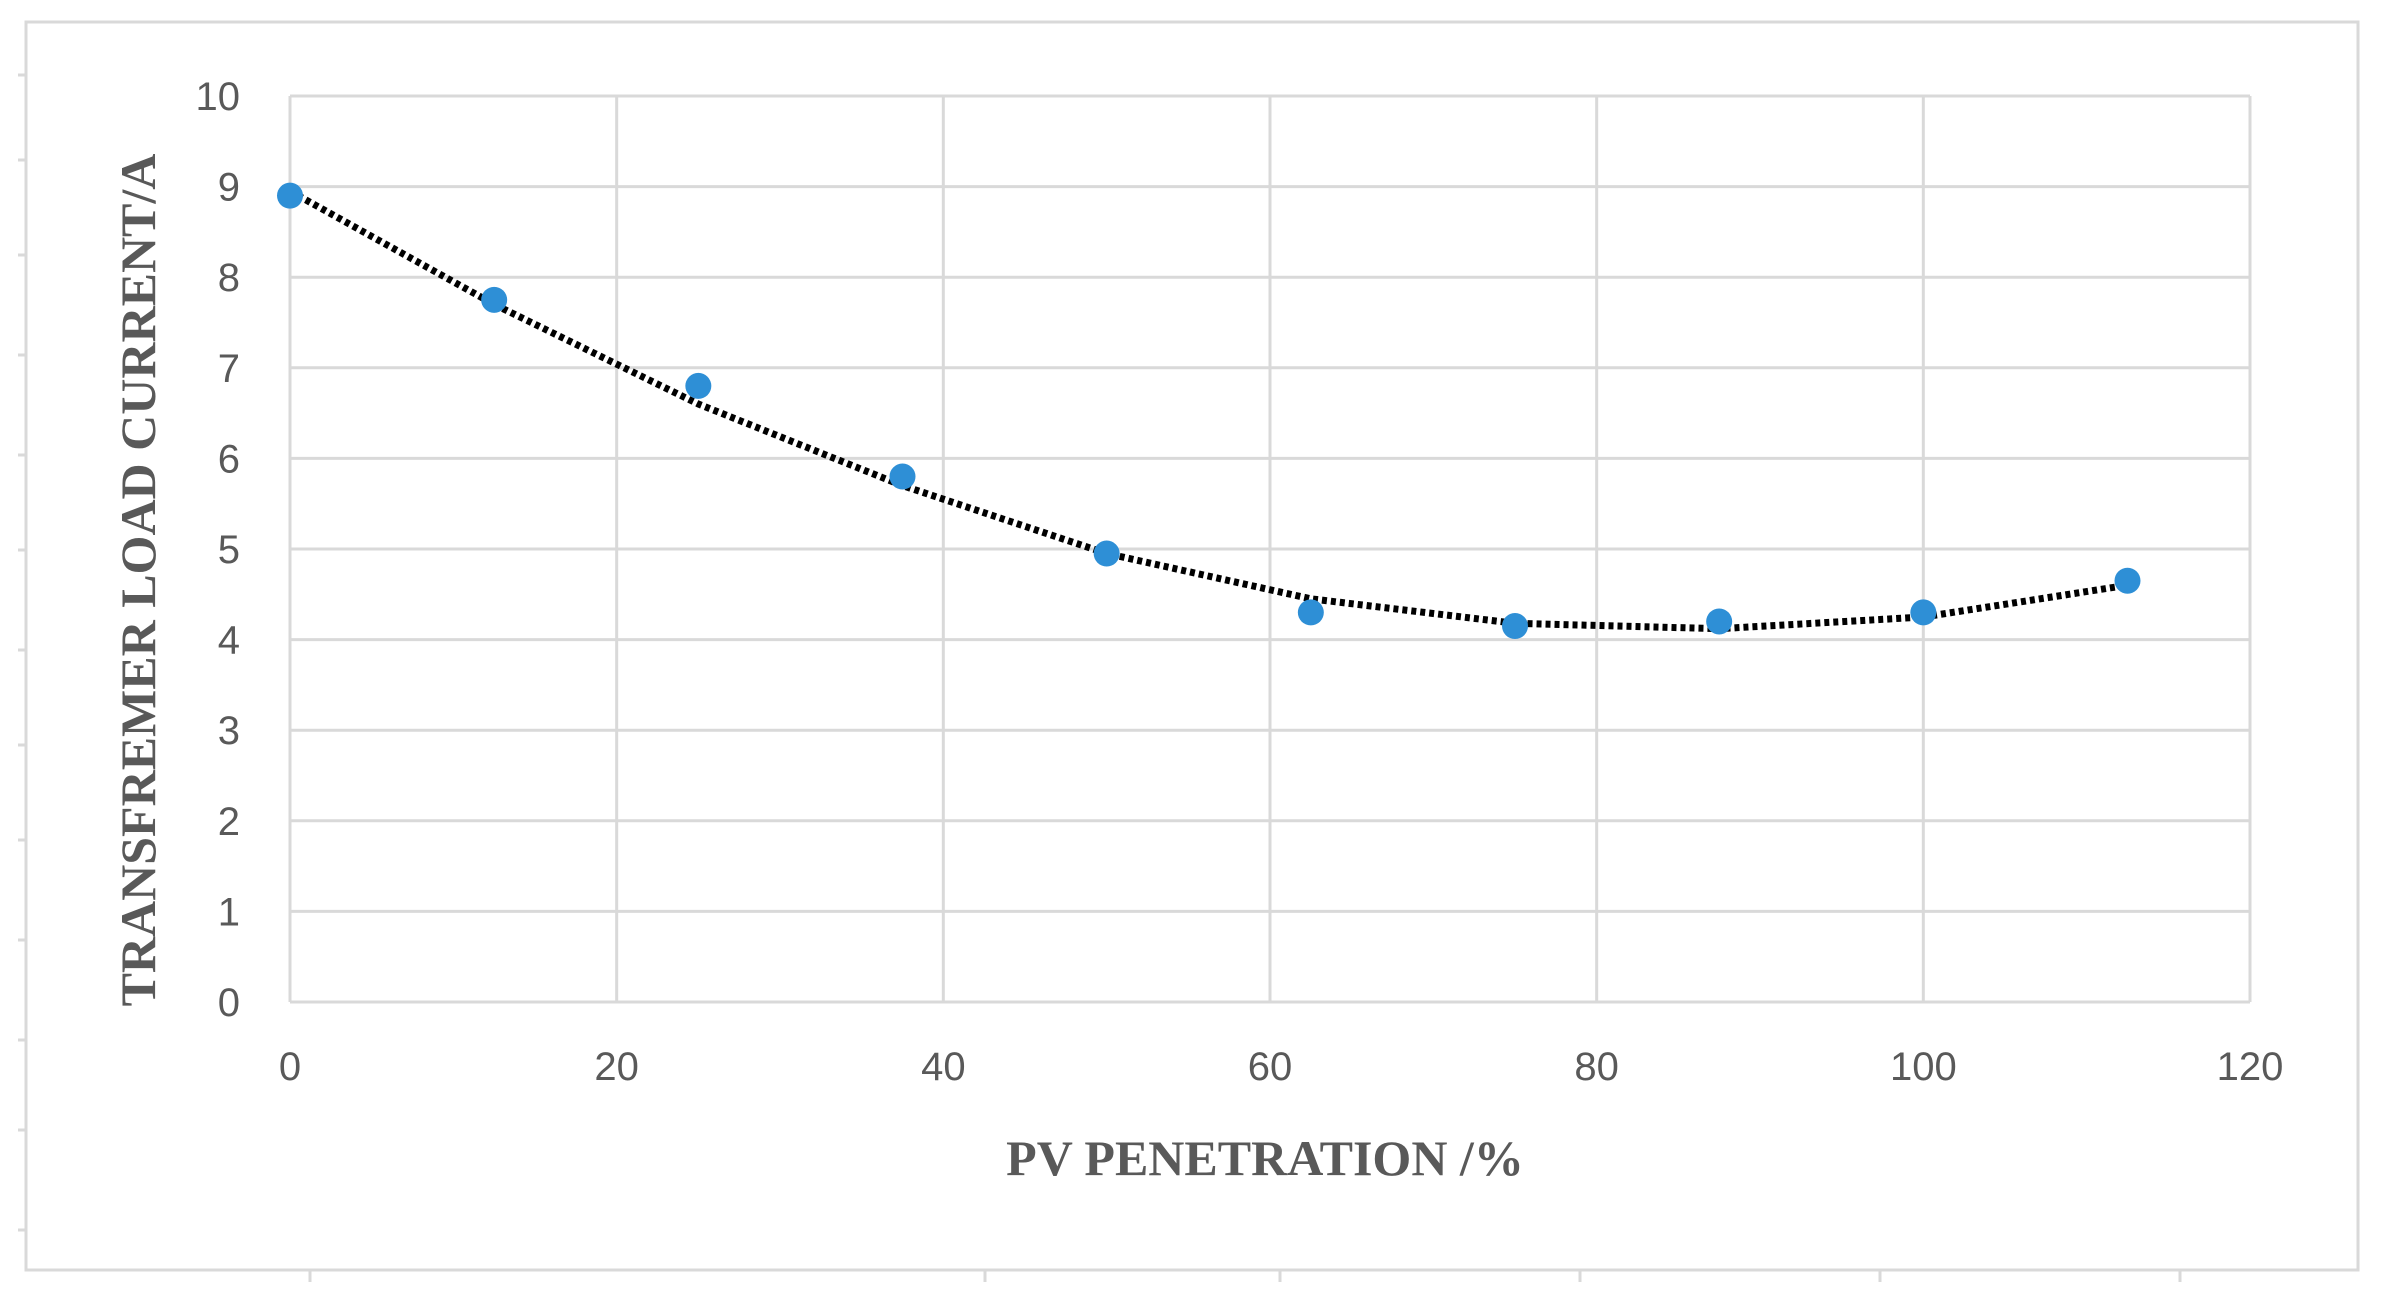 This screenshot has width=2384, height=1312. What do you see at coordinates (1270, 1067) in the screenshot?
I see `x-tick-label: 60` at bounding box center [1270, 1067].